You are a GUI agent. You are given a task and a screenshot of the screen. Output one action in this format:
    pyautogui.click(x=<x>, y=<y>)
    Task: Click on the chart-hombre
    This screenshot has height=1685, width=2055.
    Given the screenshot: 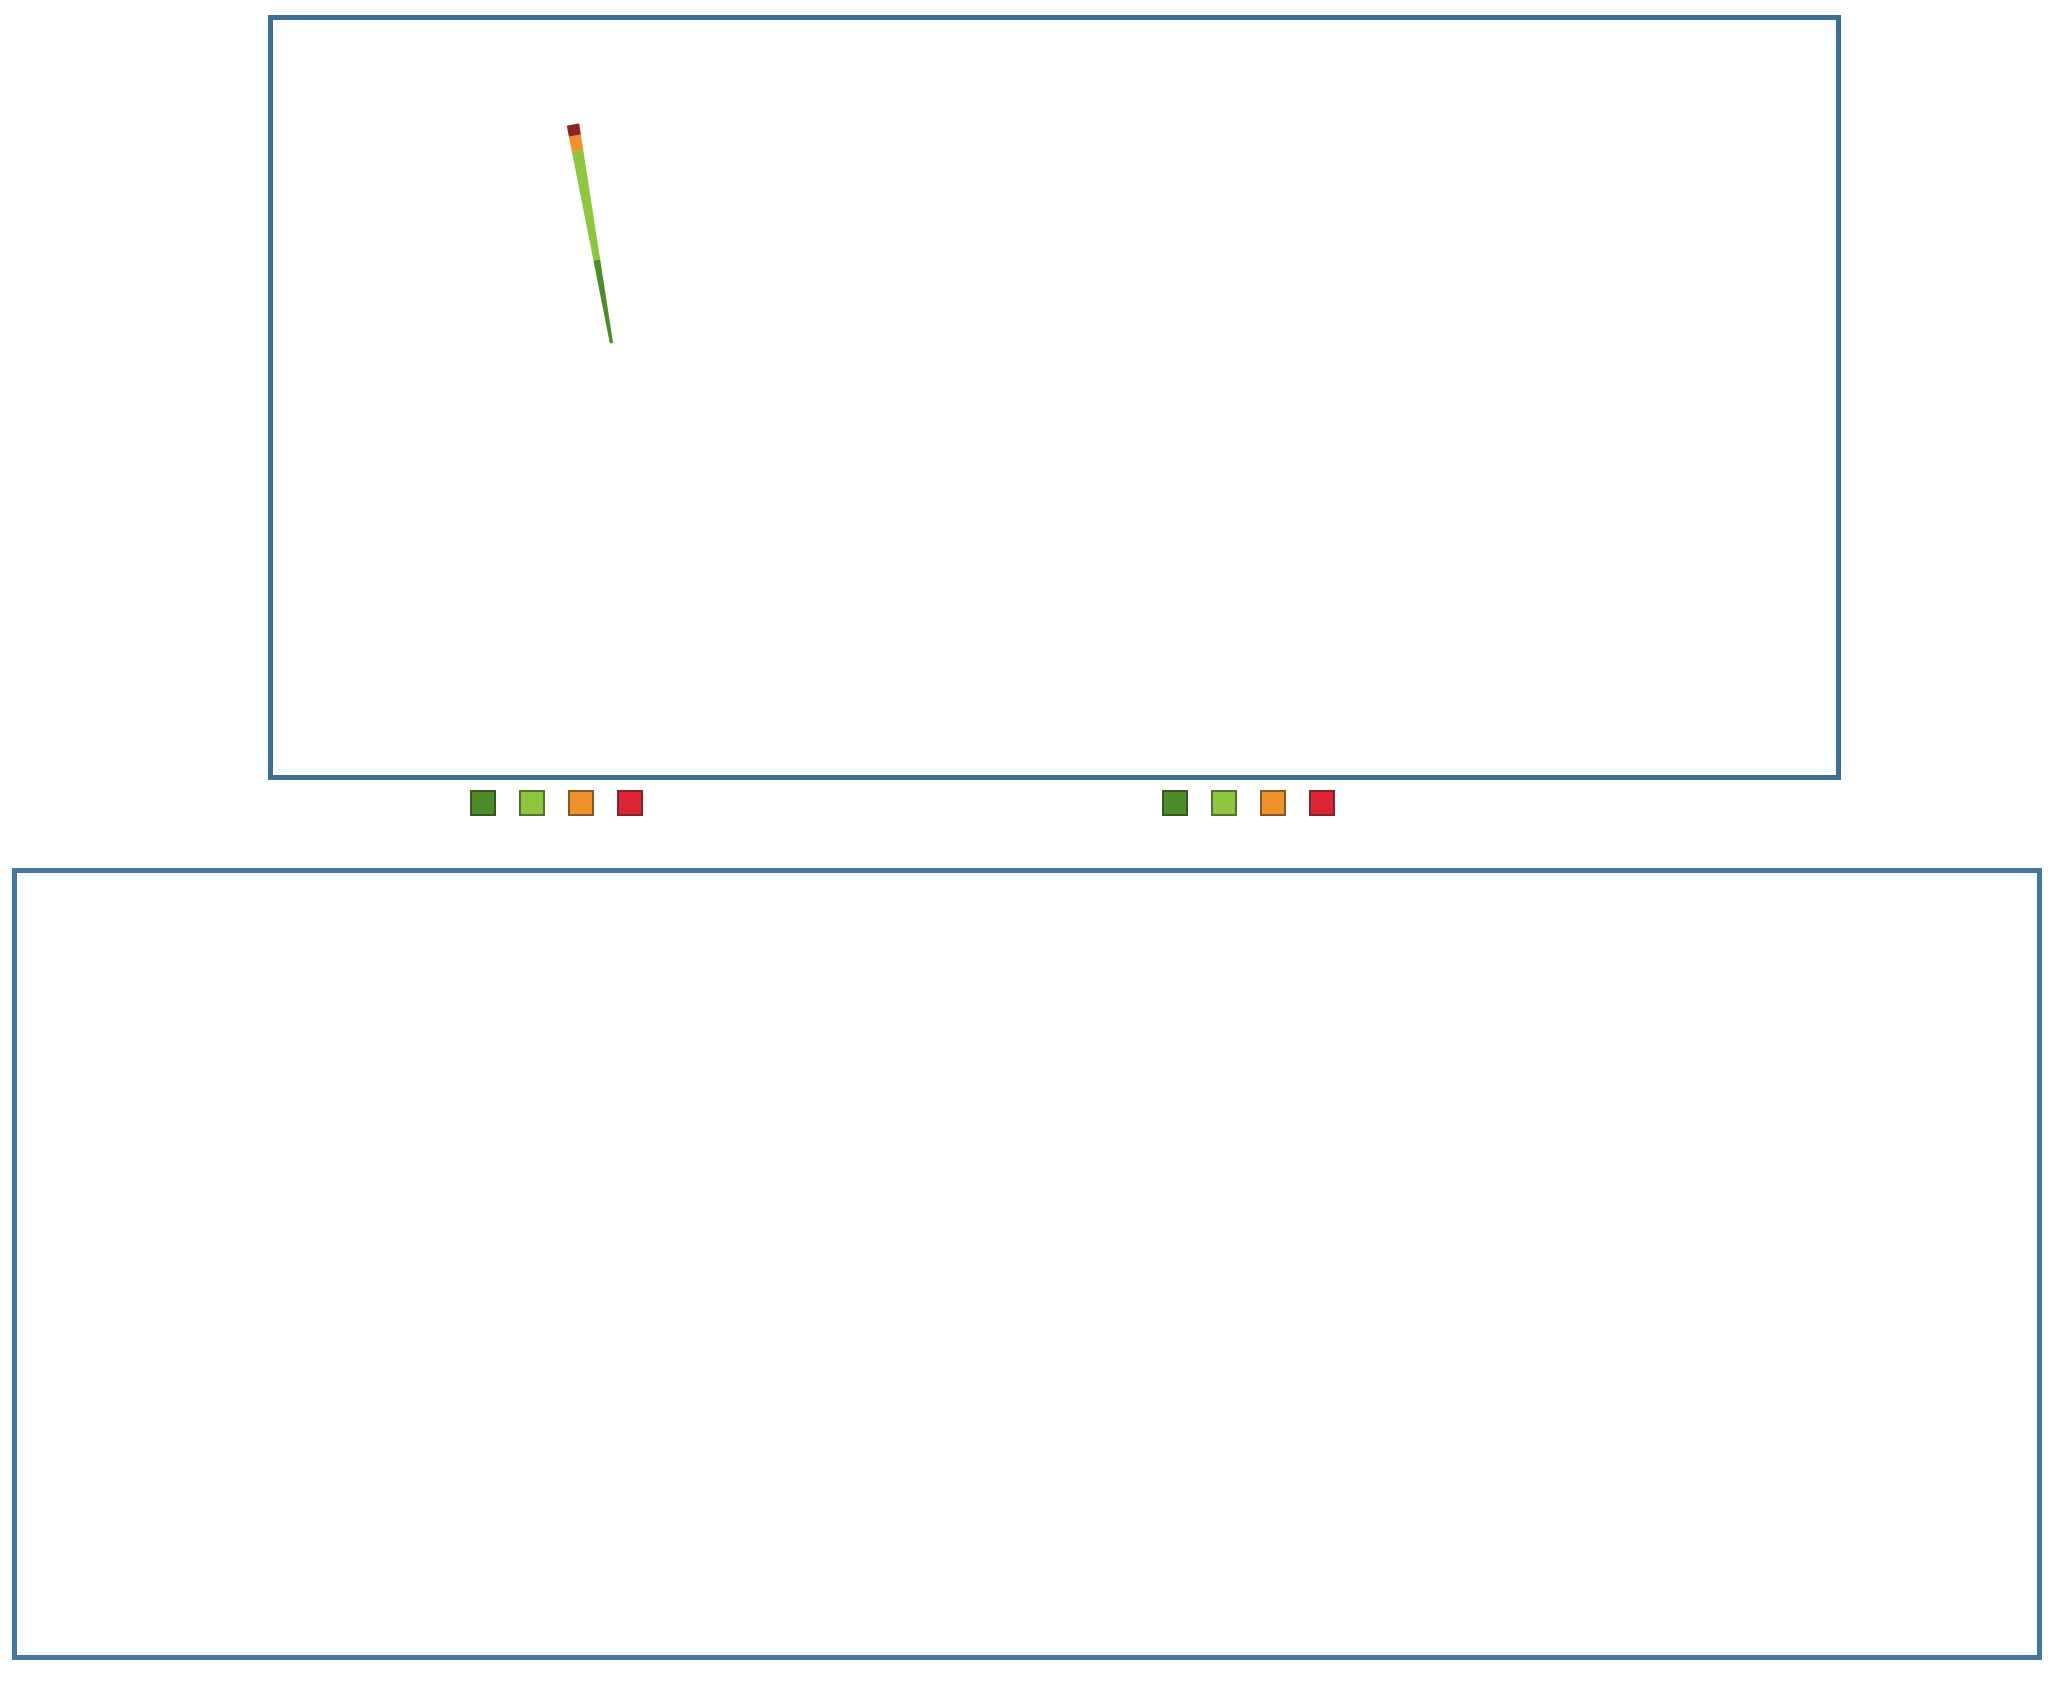 What is the action you would take?
    pyautogui.click(x=590, y=233)
    